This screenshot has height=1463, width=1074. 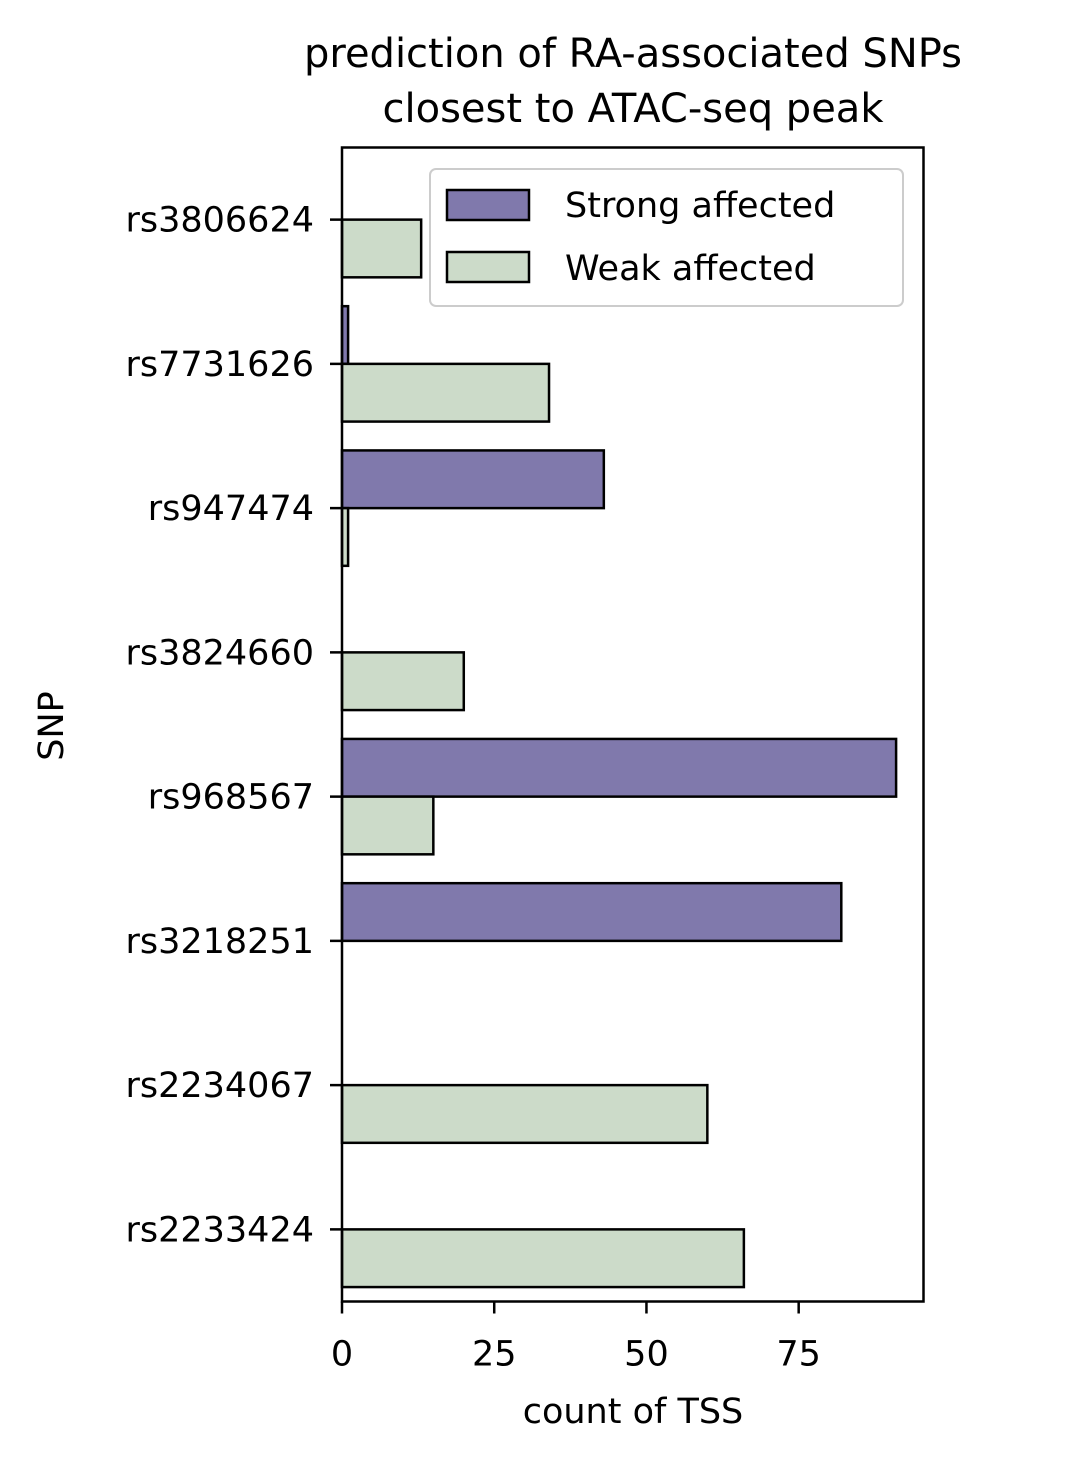 What do you see at coordinates (403, 681) in the screenshot?
I see `bar-rs3824660-weak-affected` at bounding box center [403, 681].